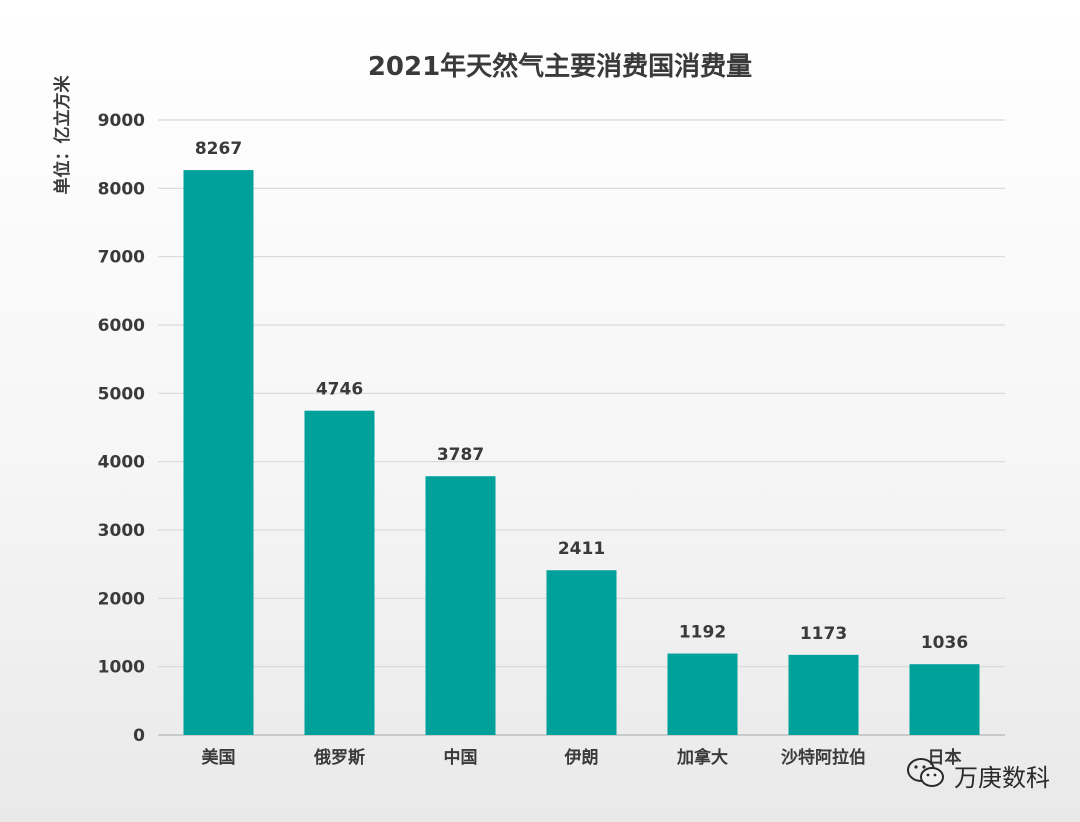 This screenshot has height=822, width=1080. Describe the element at coordinates (339, 390) in the screenshot. I see `data-label: 4746` at that location.